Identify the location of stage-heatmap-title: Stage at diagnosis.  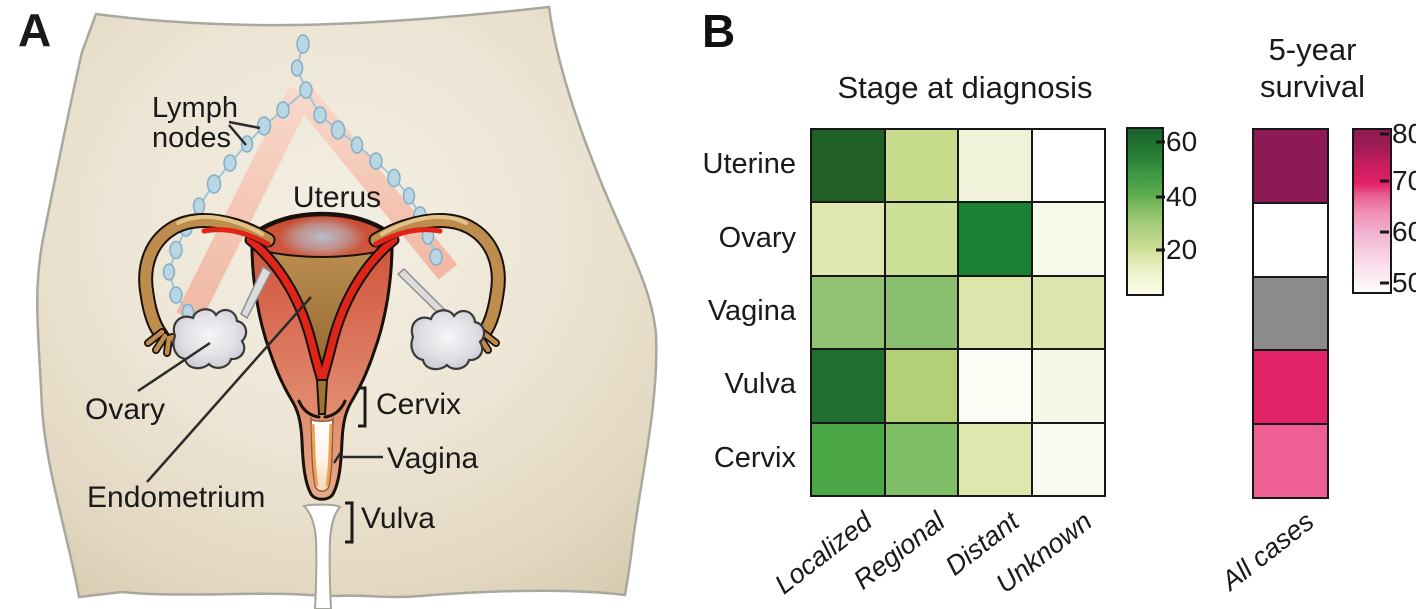
(965, 87).